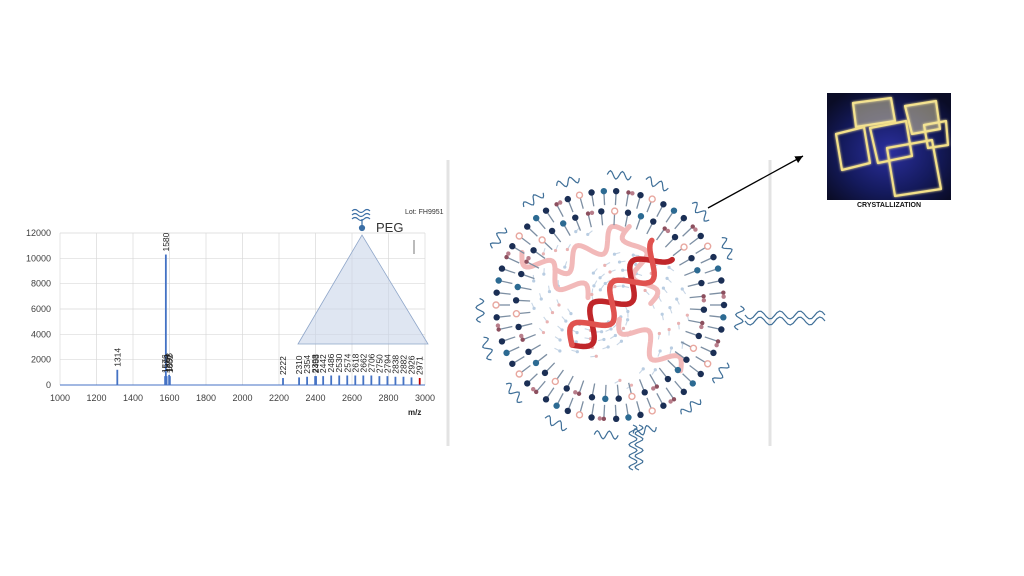 The width and height of the screenshot is (1024, 576). I want to click on y-tick-label: 10000, so click(38, 258).